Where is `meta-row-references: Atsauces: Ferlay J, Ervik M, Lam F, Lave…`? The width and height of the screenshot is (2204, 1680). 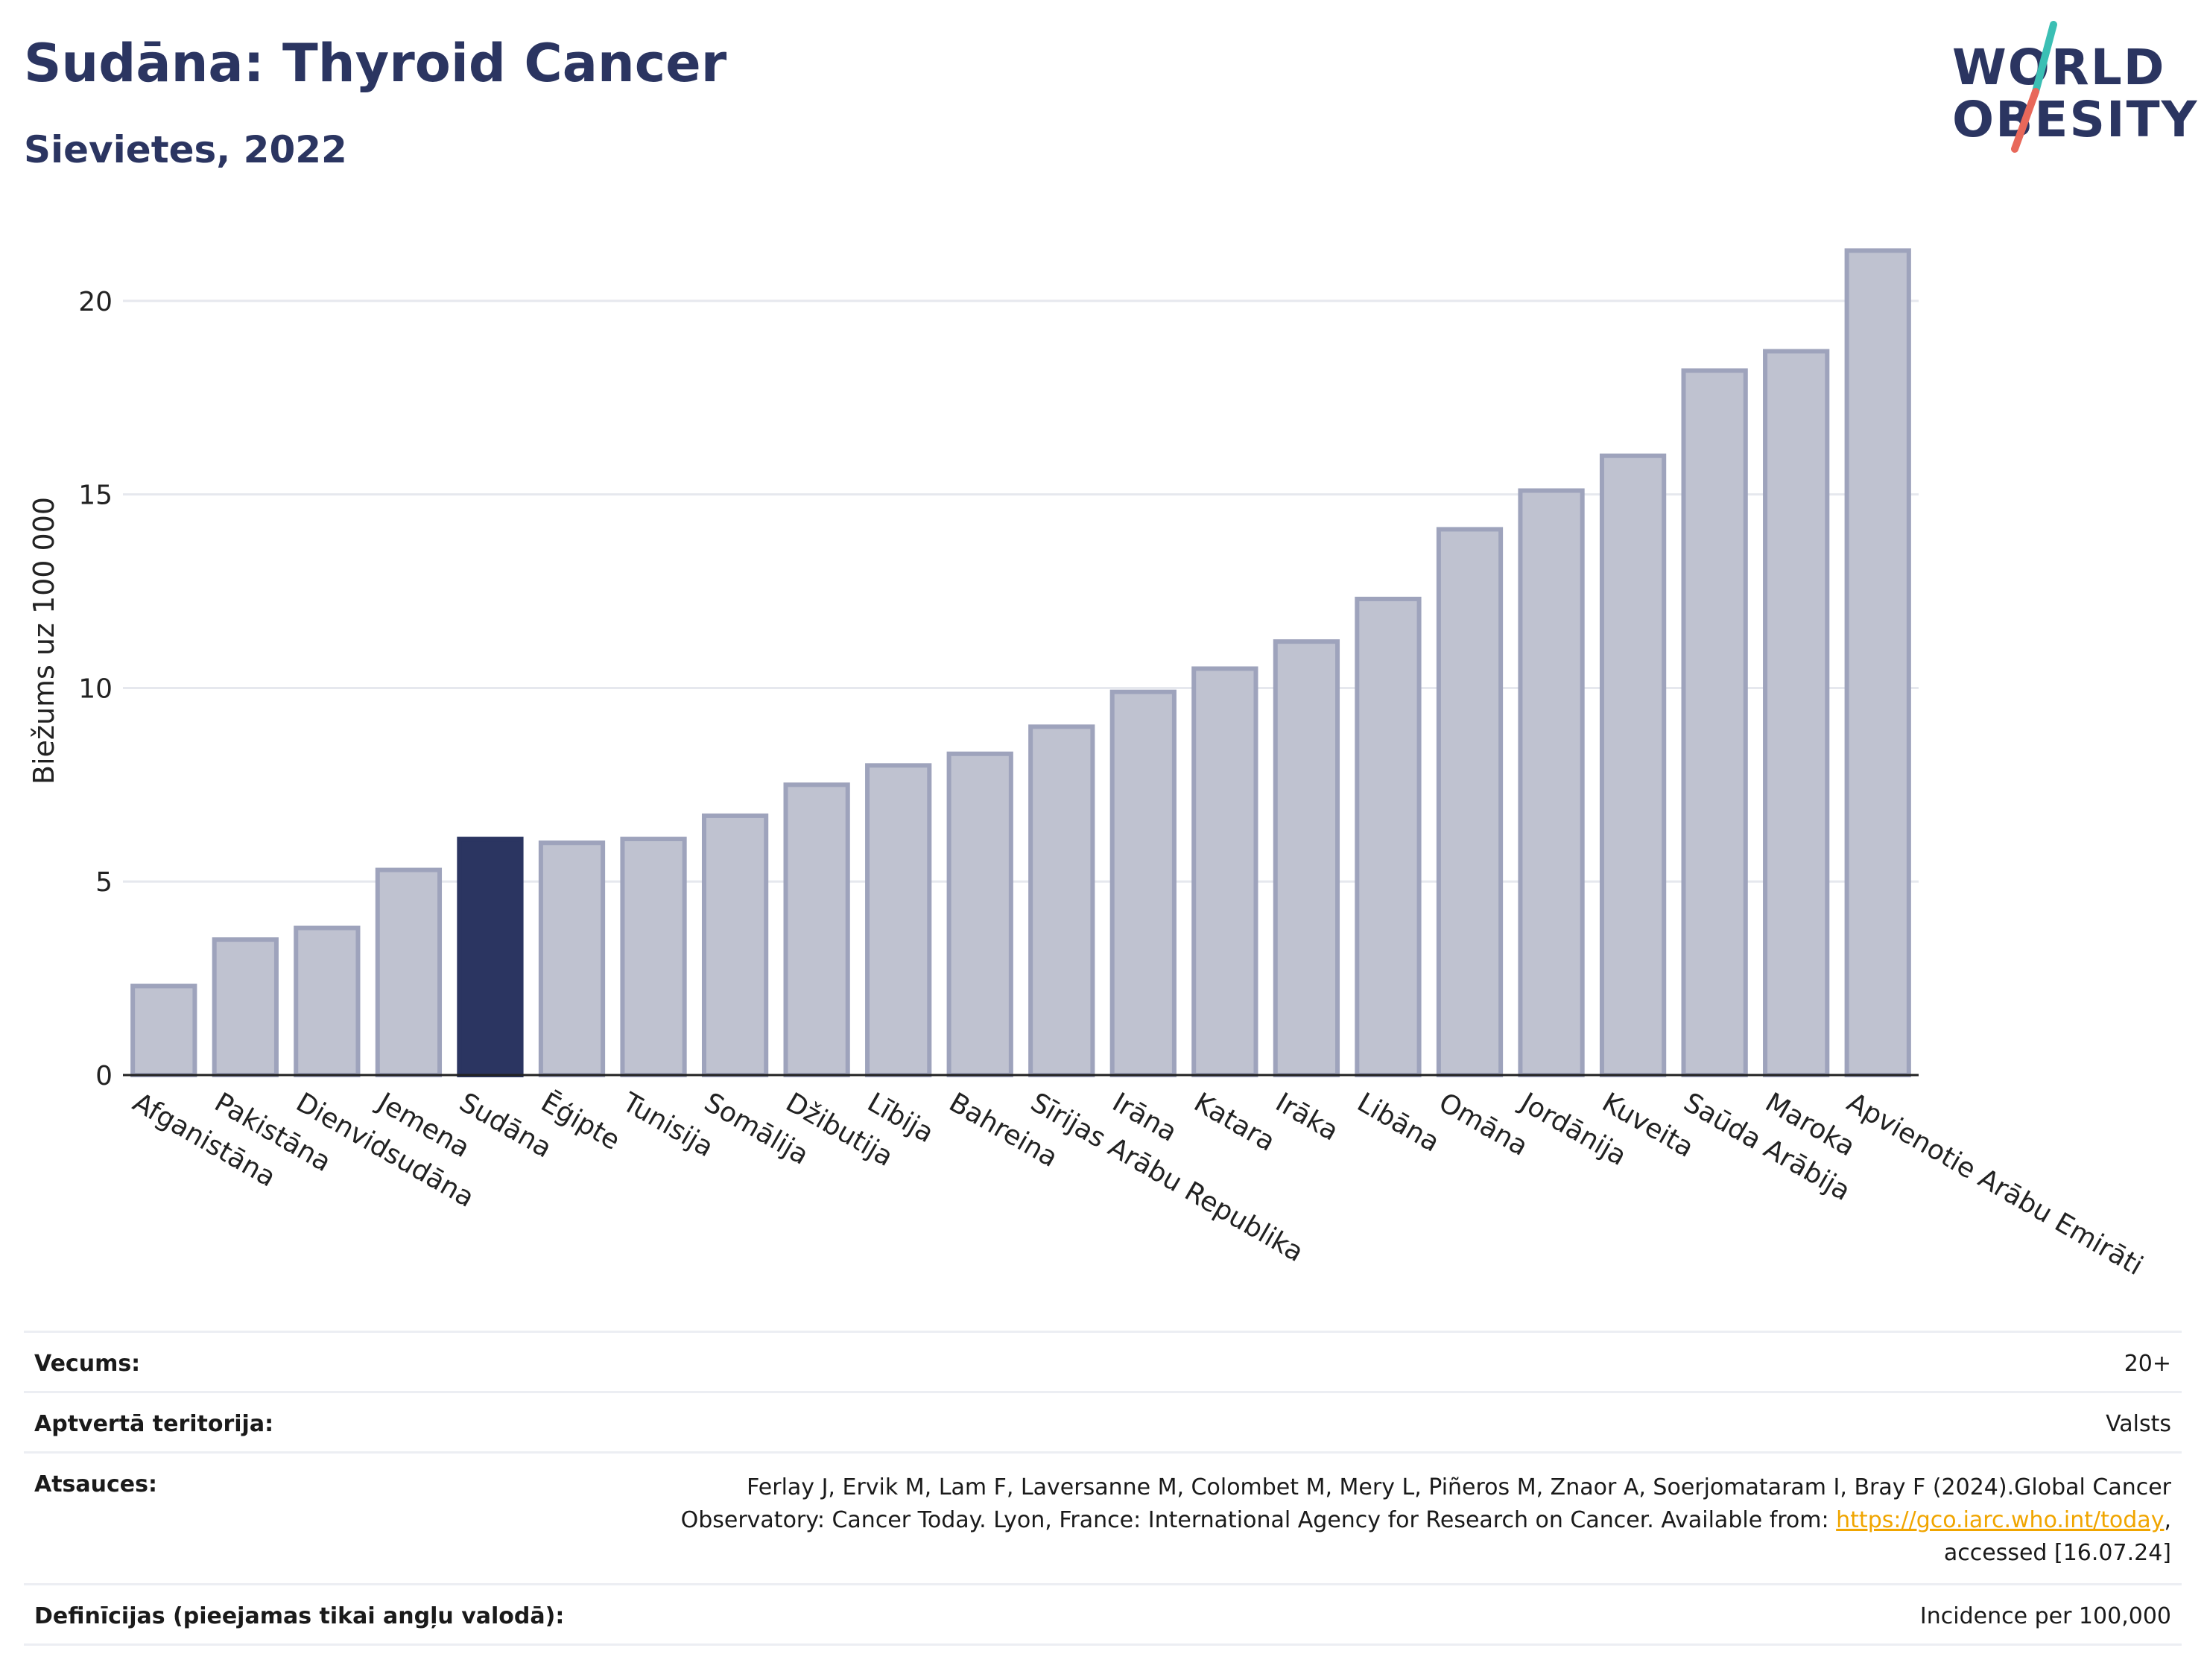
meta-row-references: Atsauces: Ferlay J, Ervik M, Lam F, Lave… is located at coordinates (1103, 1517).